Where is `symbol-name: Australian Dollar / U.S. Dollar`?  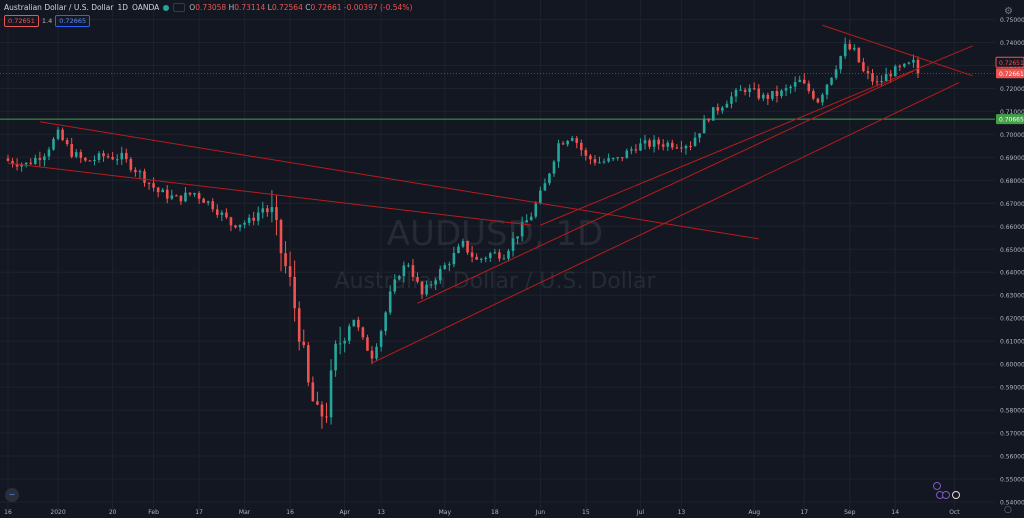 symbol-name: Australian Dollar / U.S. Dollar is located at coordinates (59, 7).